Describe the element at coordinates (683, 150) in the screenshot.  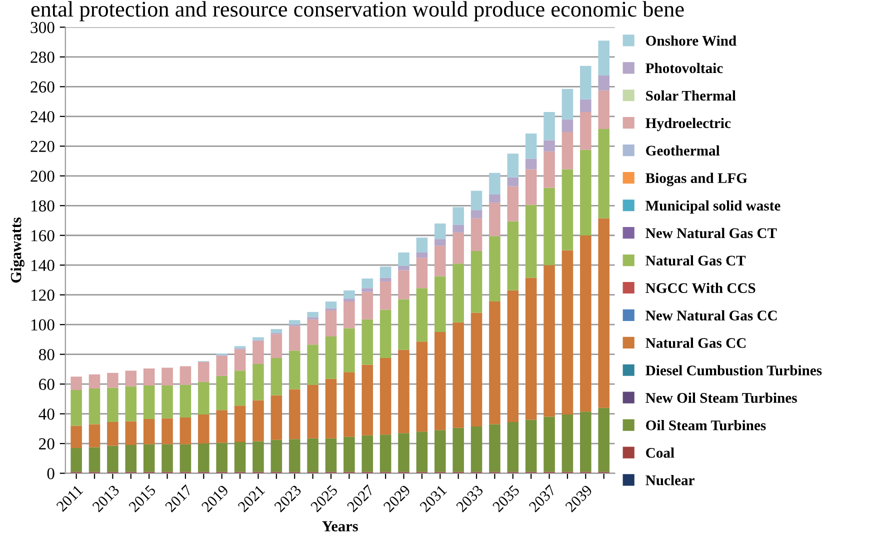
I see `legend-label: Geothermal` at that location.